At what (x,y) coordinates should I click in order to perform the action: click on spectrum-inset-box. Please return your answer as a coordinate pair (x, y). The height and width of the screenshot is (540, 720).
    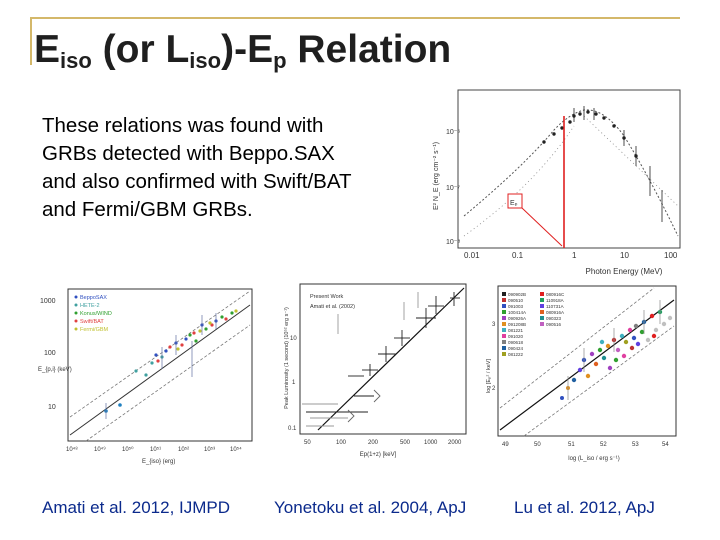
    Looking at the image, I should click on (515, 201).